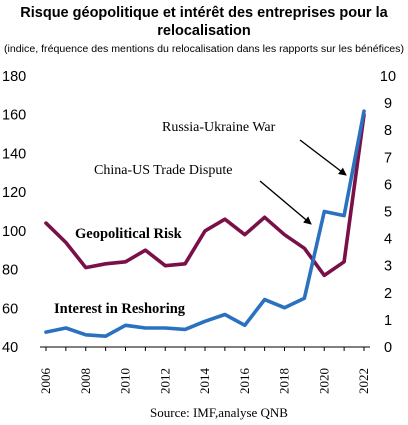  Describe the element at coordinates (14, 116) in the screenshot. I see `left-tick-label: 160` at that location.